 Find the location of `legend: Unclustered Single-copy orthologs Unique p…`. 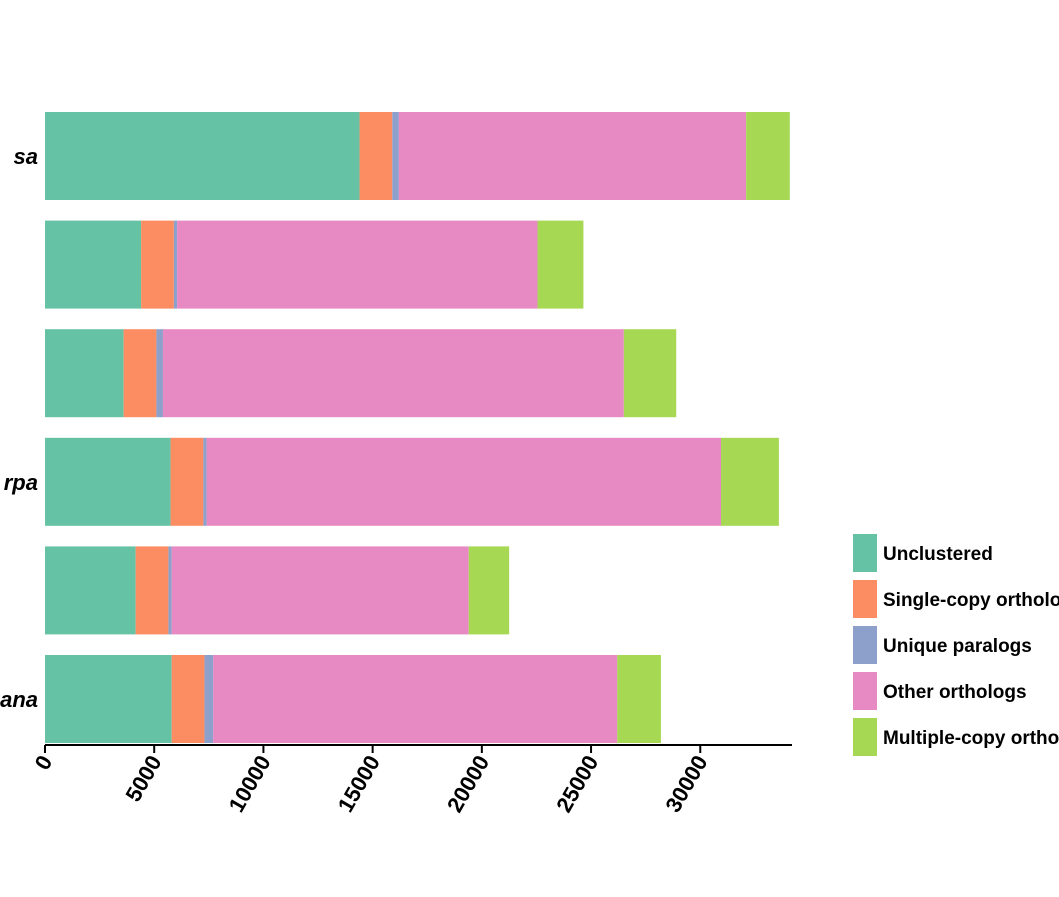

legend: Unclustered Single-copy orthologs Unique p… is located at coordinates (956, 645).